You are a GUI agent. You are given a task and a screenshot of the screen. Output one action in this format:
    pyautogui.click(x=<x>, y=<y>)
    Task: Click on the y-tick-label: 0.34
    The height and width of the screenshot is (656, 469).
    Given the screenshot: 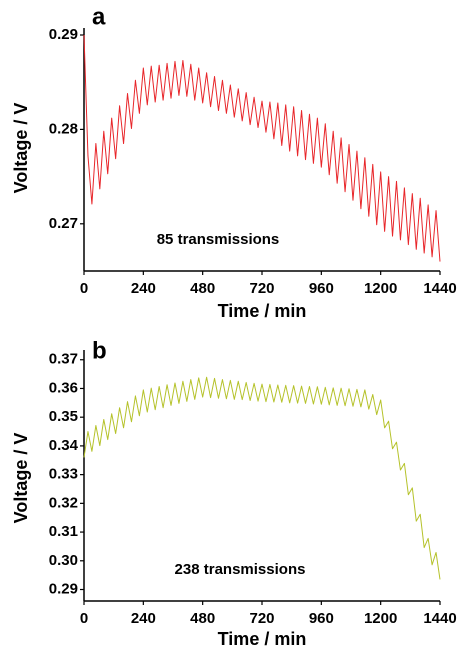 What is the action you would take?
    pyautogui.click(x=64, y=445)
    